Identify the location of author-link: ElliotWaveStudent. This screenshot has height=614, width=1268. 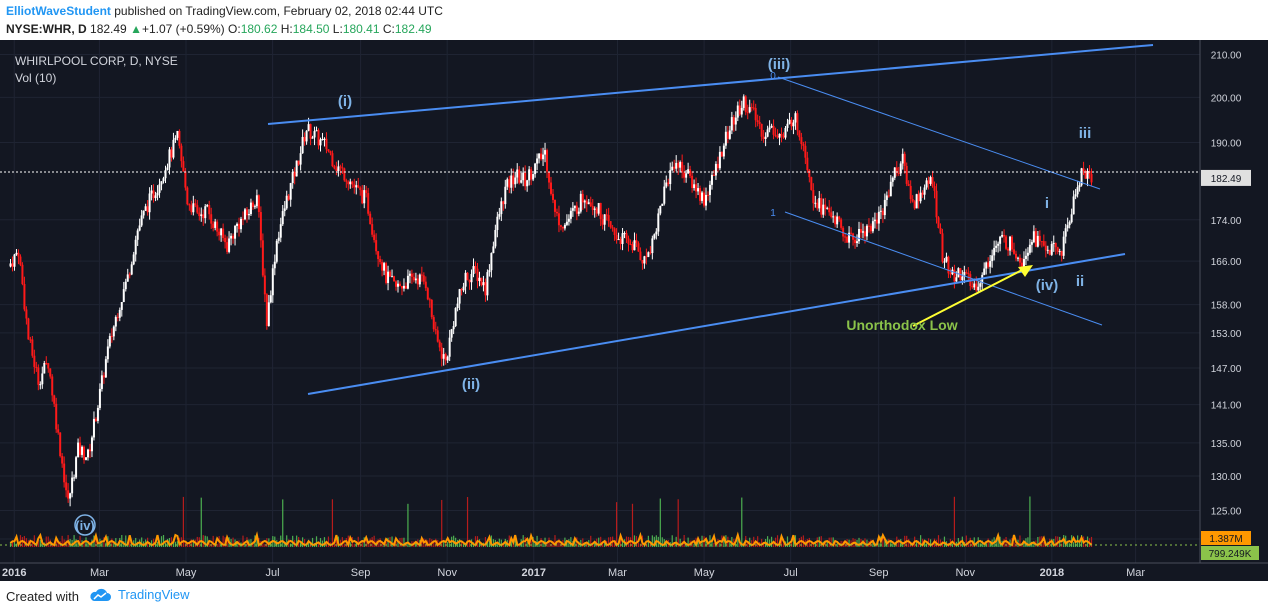
(58, 11).